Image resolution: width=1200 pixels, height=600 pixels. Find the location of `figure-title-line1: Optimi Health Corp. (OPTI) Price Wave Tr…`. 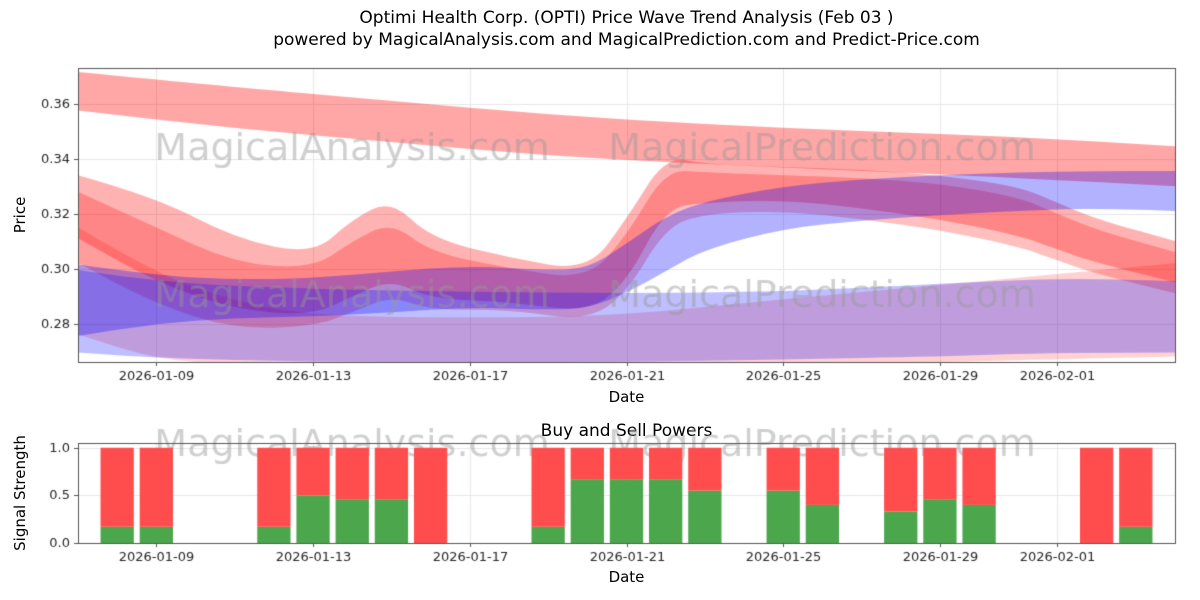

figure-title-line1: Optimi Health Corp. (OPTI) Price Wave Tr… is located at coordinates (626, 18).